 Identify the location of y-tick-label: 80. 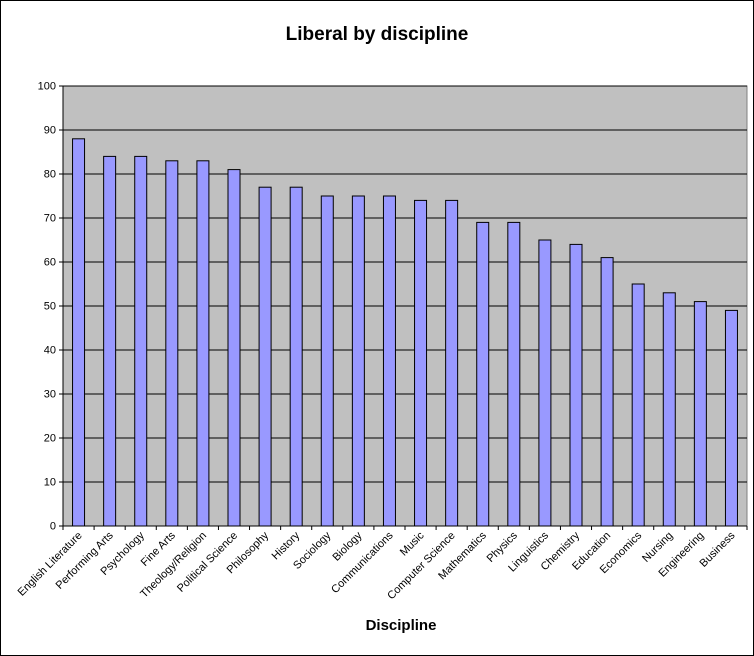
(50, 175).